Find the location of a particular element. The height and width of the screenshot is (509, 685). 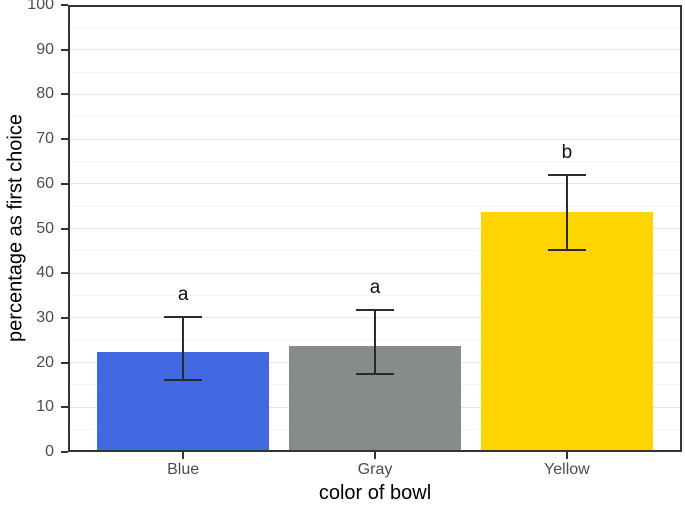

x-axis-title: color of bowl is located at coordinates (375, 493).